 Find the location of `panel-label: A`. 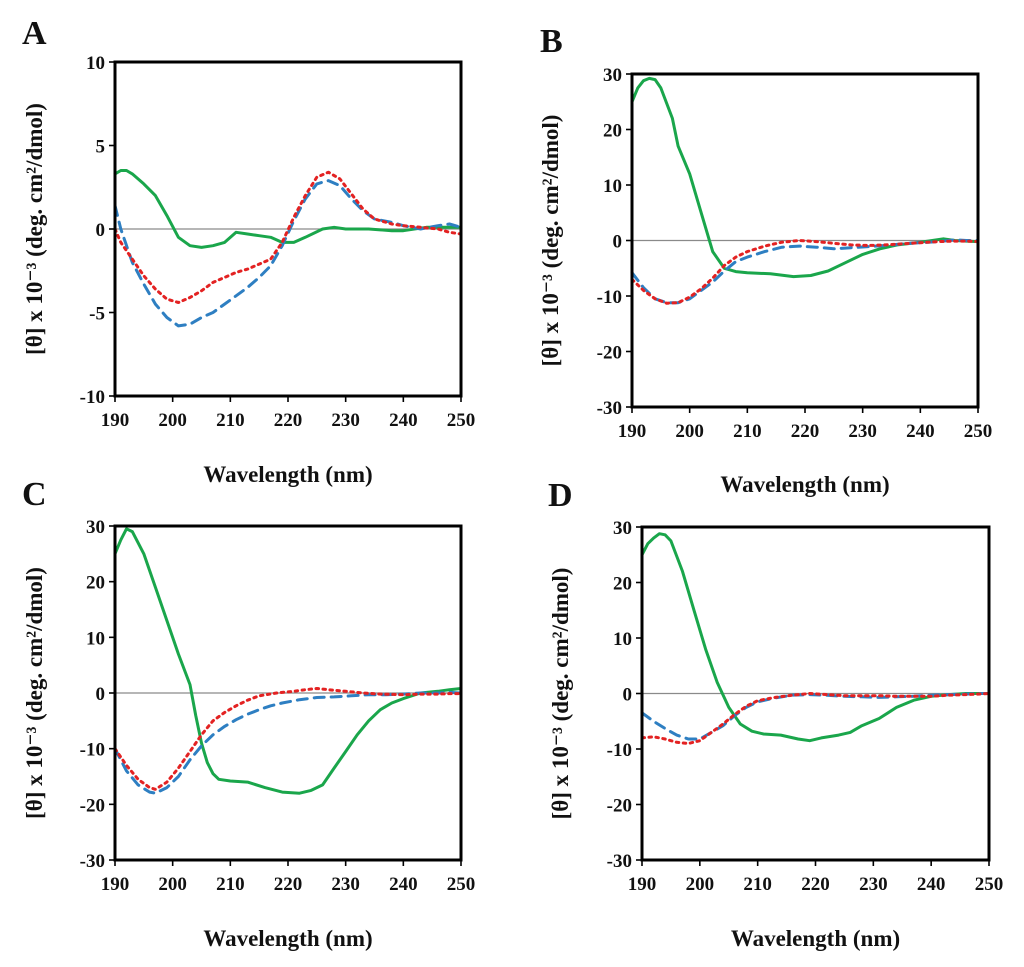

panel-label: A is located at coordinates (34, 33).